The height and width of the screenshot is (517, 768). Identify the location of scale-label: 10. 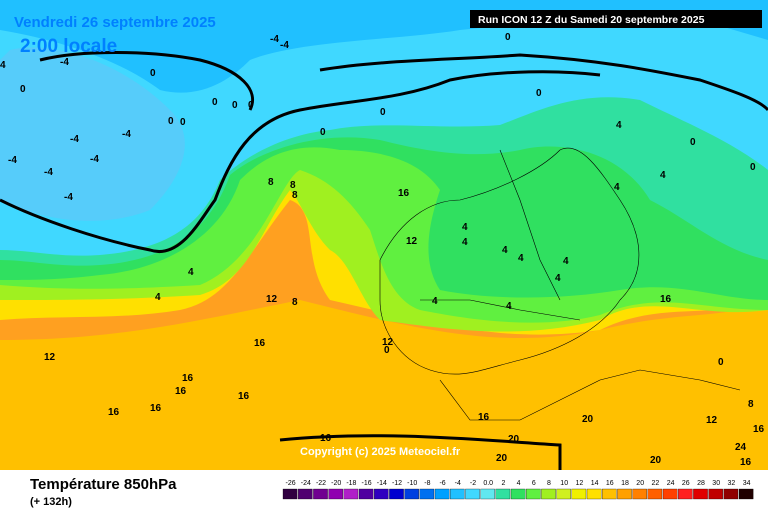
(564, 483).